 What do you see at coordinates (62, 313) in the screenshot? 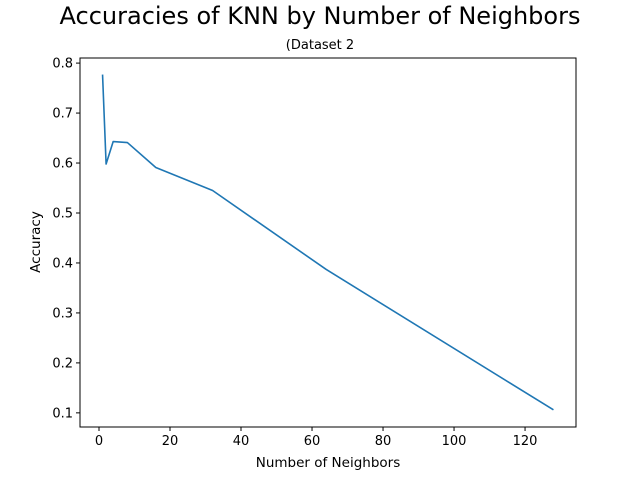
I see `y-tick-label: 0.3` at bounding box center [62, 313].